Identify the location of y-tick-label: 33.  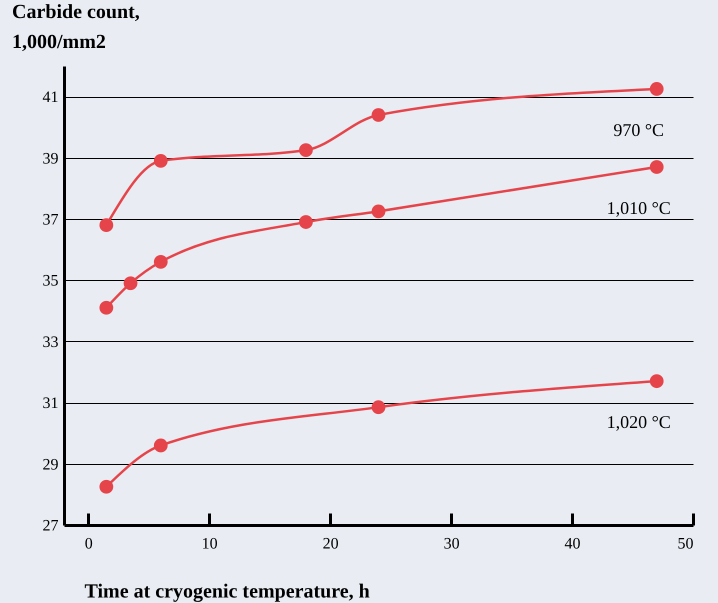
(50, 342).